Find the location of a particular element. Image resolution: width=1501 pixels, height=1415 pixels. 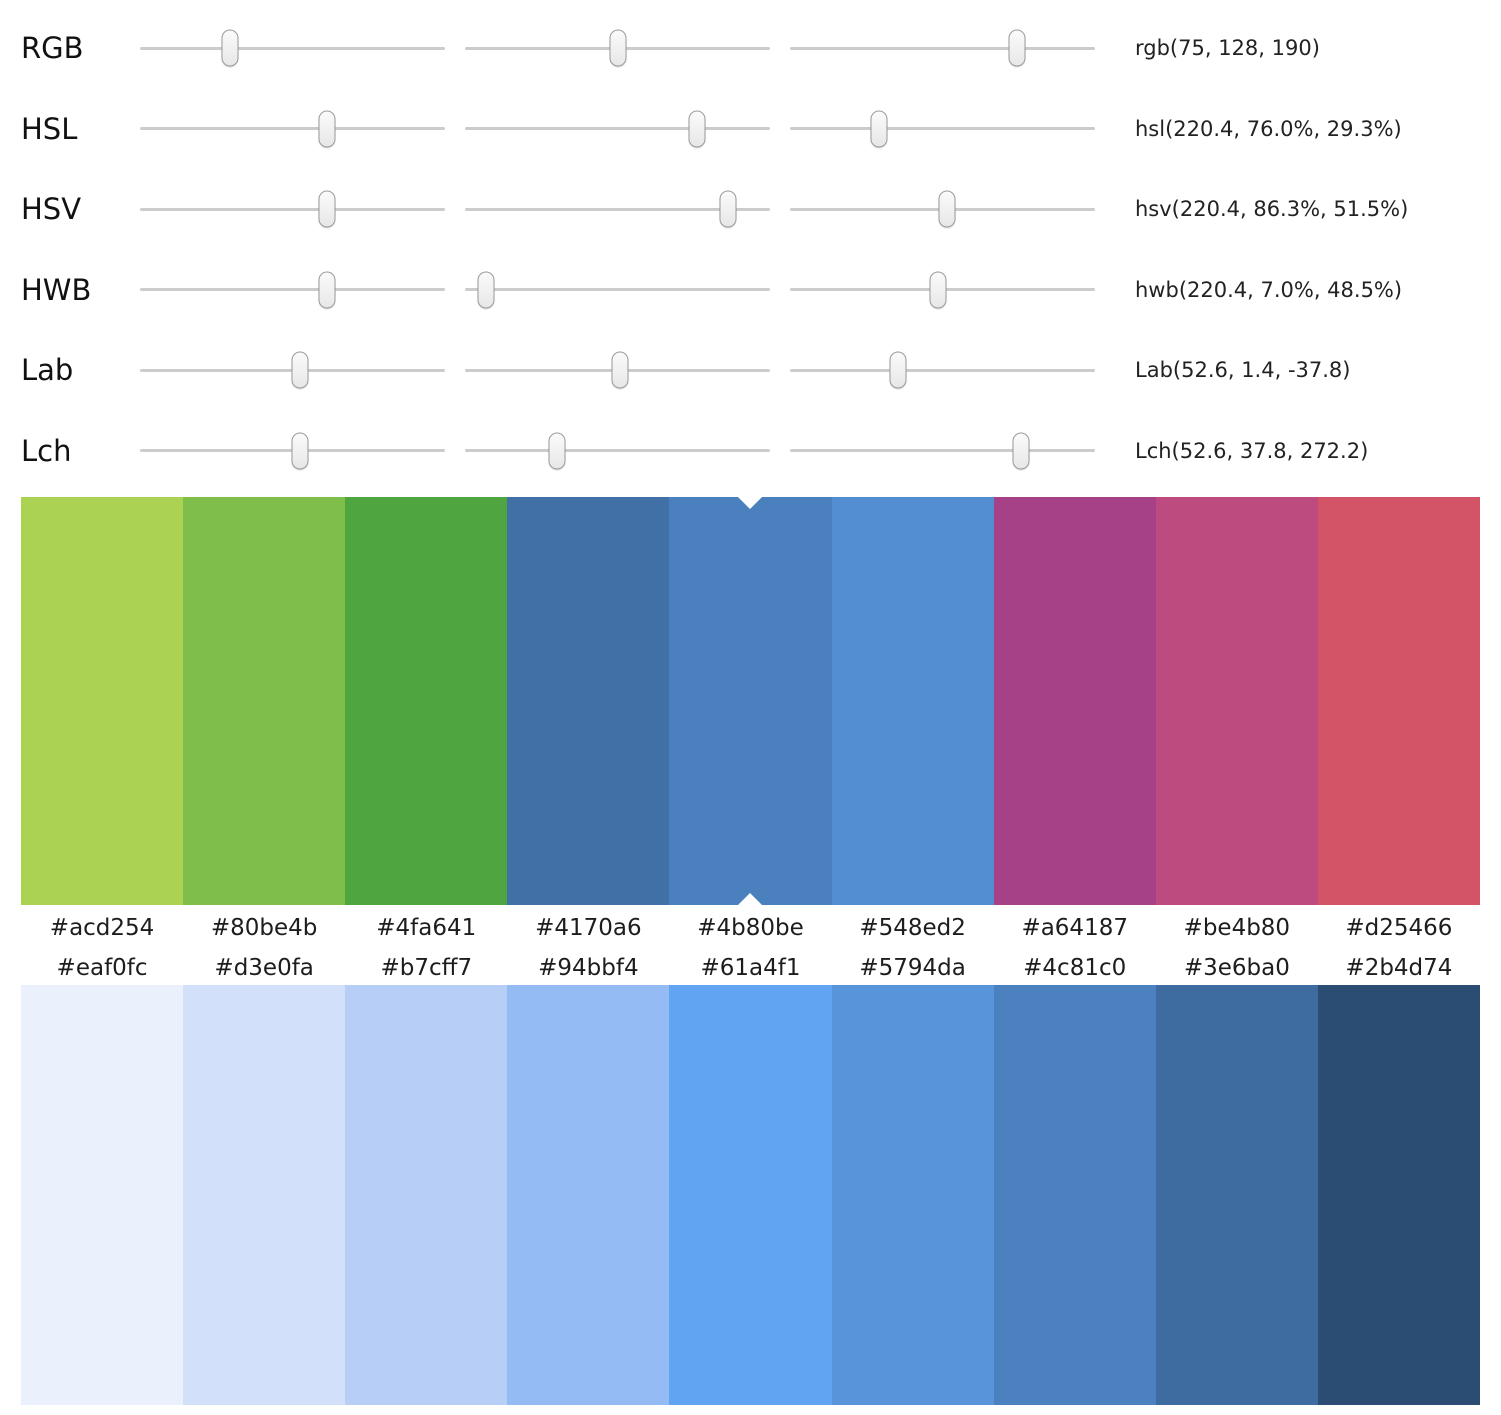

shade-hex-label-7: #4c81c0 is located at coordinates (1075, 968).